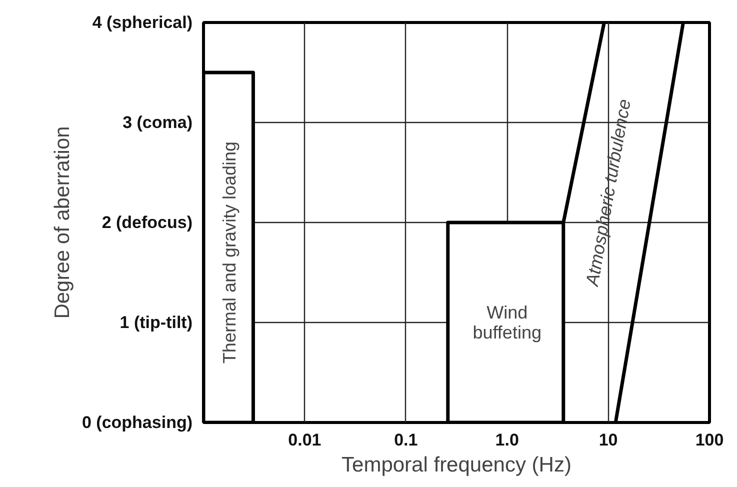  I want to click on y-tick-label: 3 (coma), so click(157, 122).